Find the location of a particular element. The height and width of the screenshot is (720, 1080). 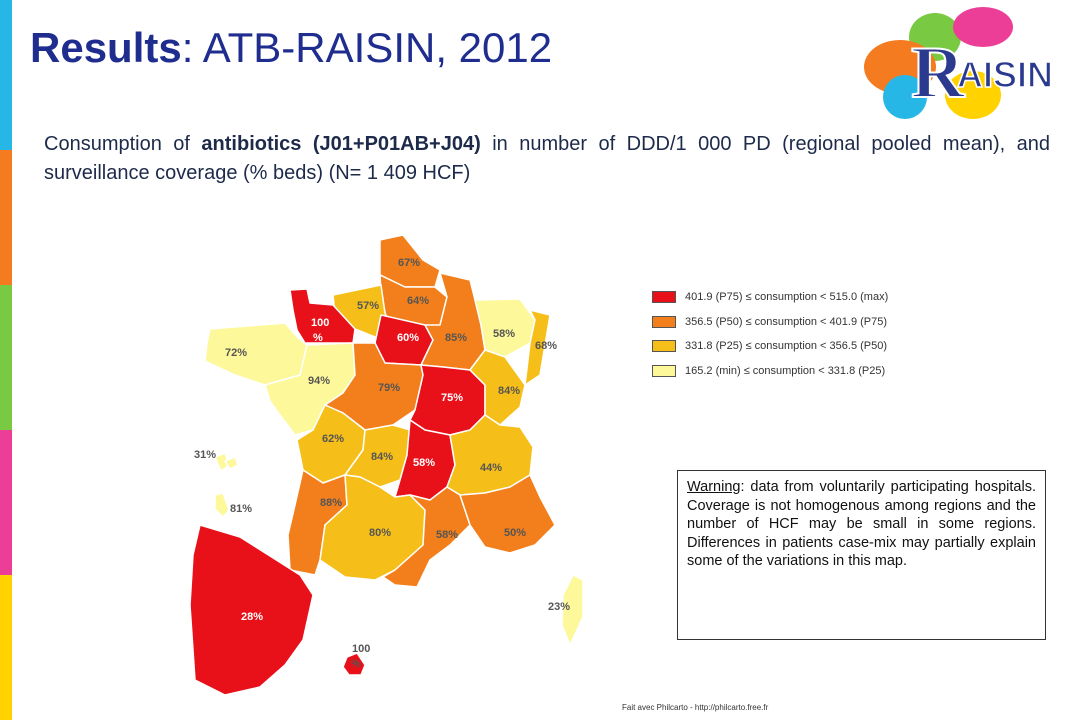

label-bourgogne: 75% is located at coordinates (452, 398).